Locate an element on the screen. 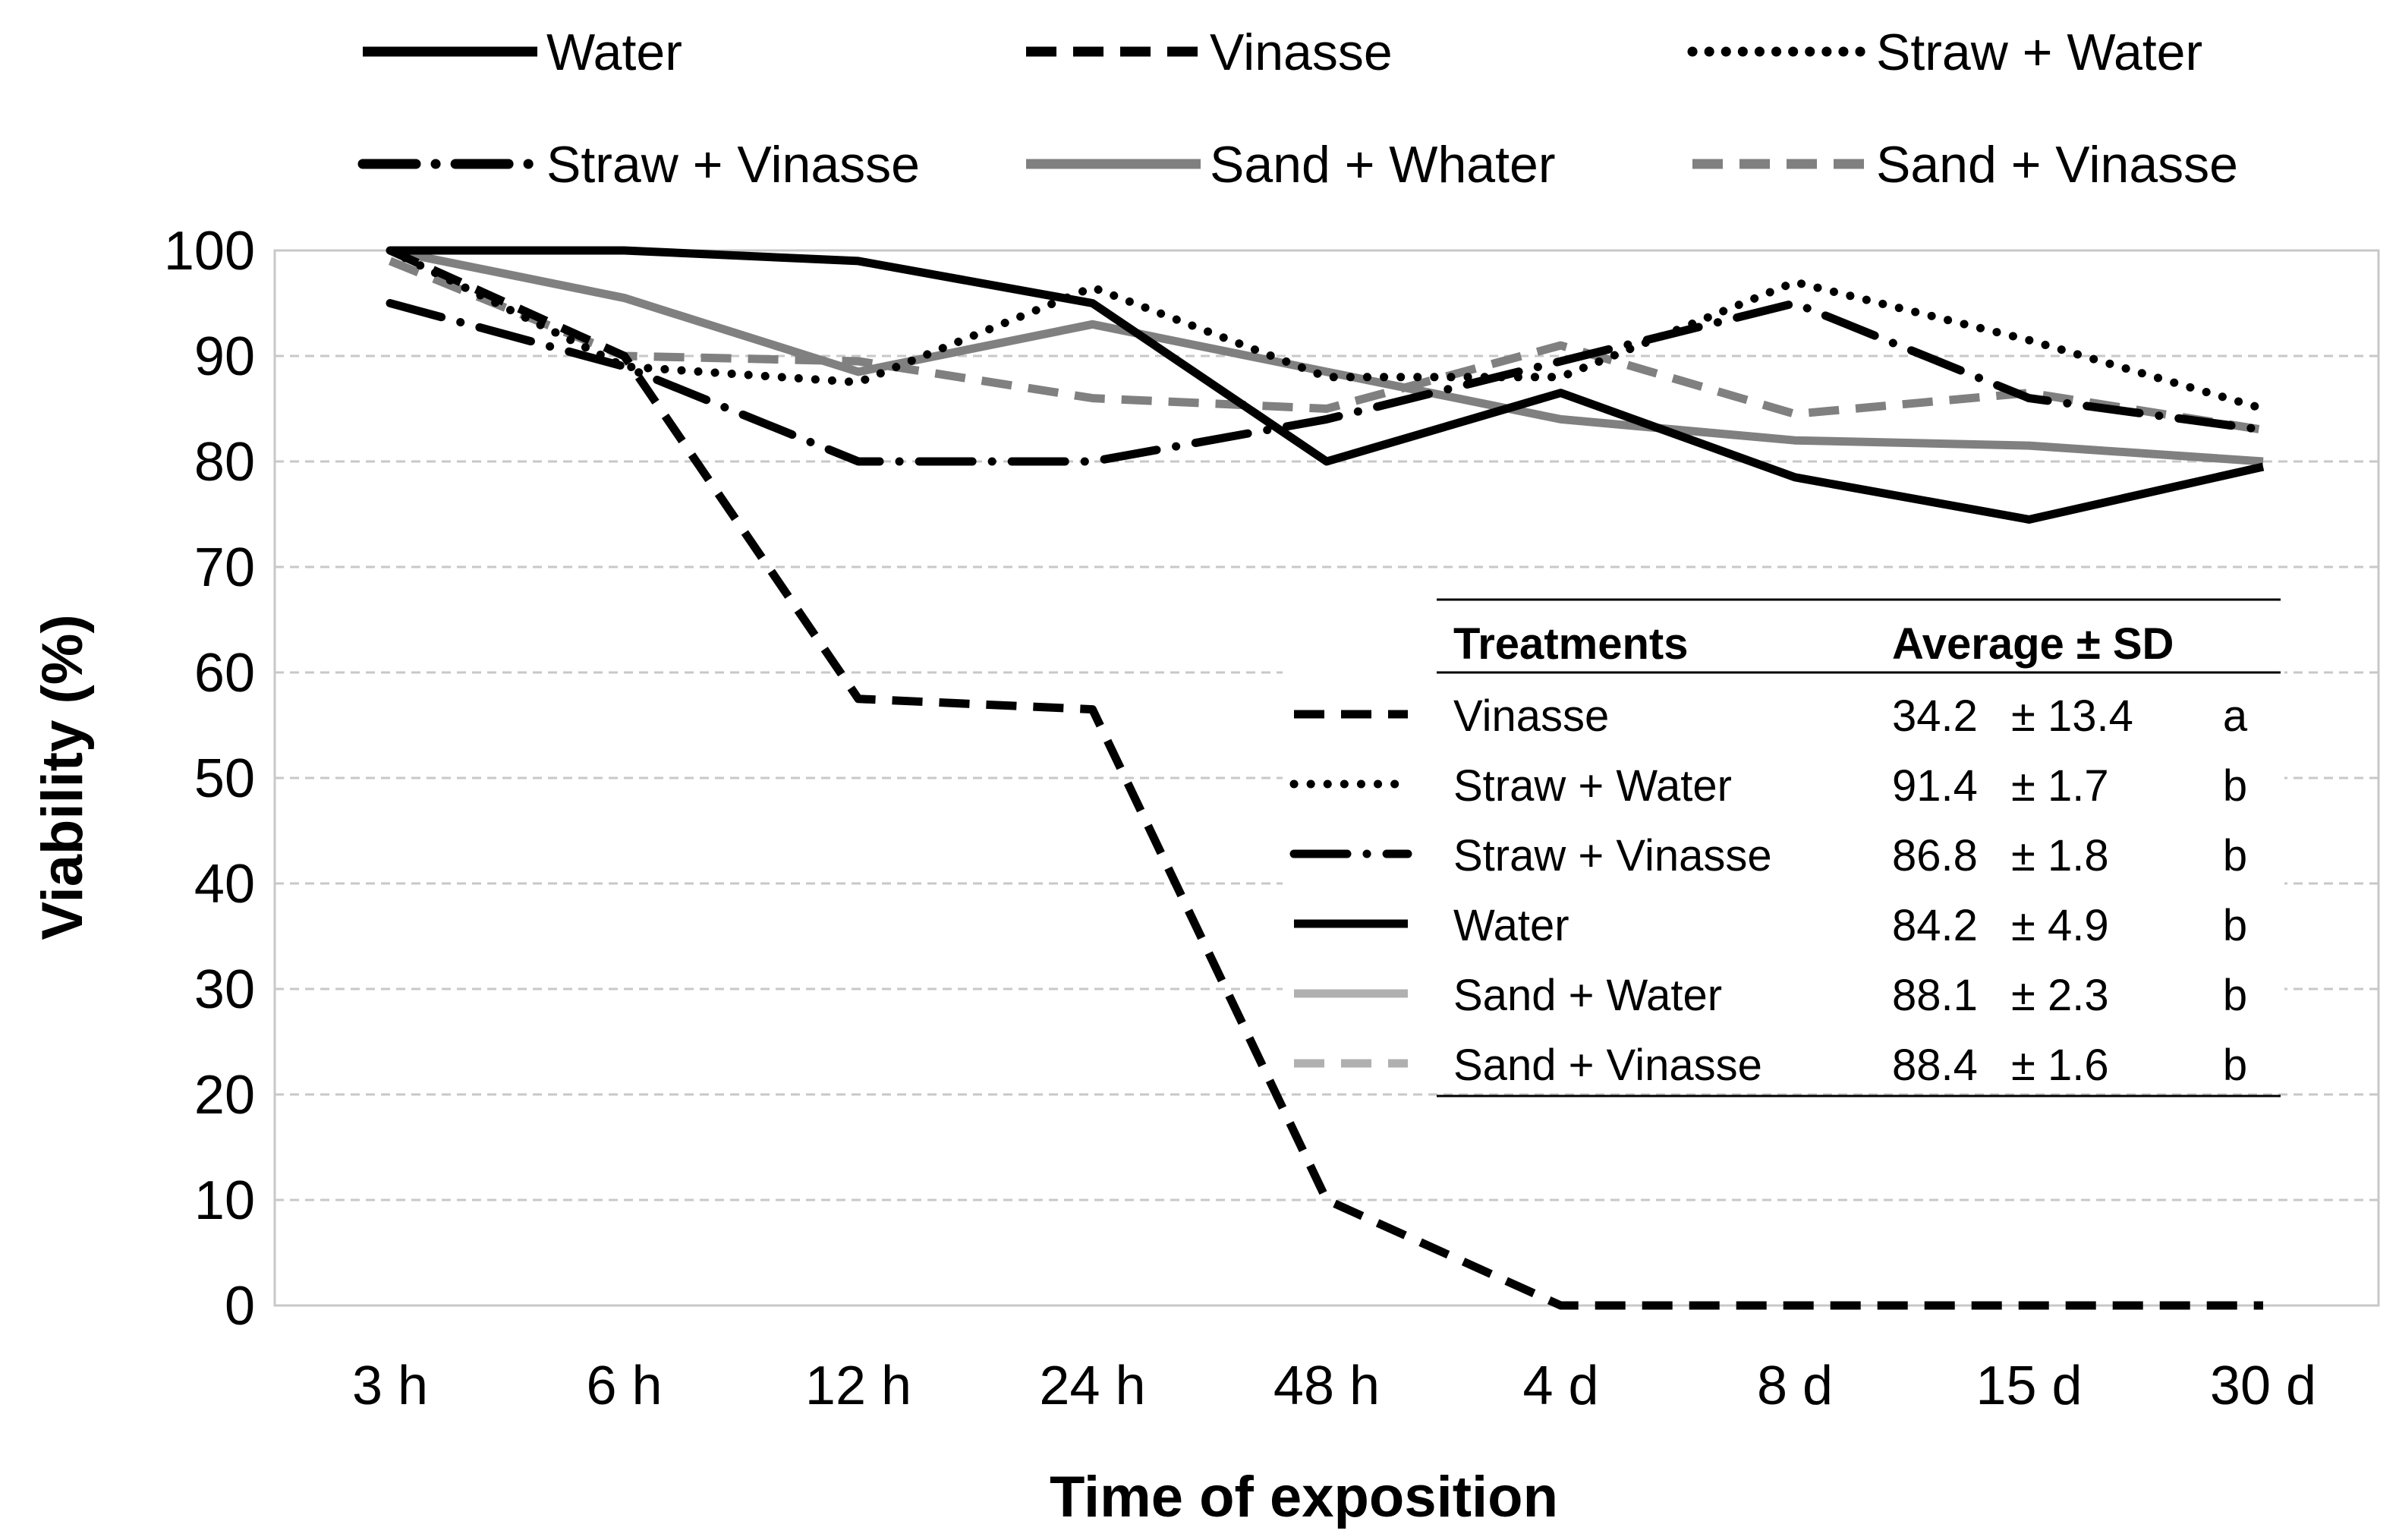 This screenshot has width=2399, height=1540. table-cell-average: 88.1 is located at coordinates (1935, 995).